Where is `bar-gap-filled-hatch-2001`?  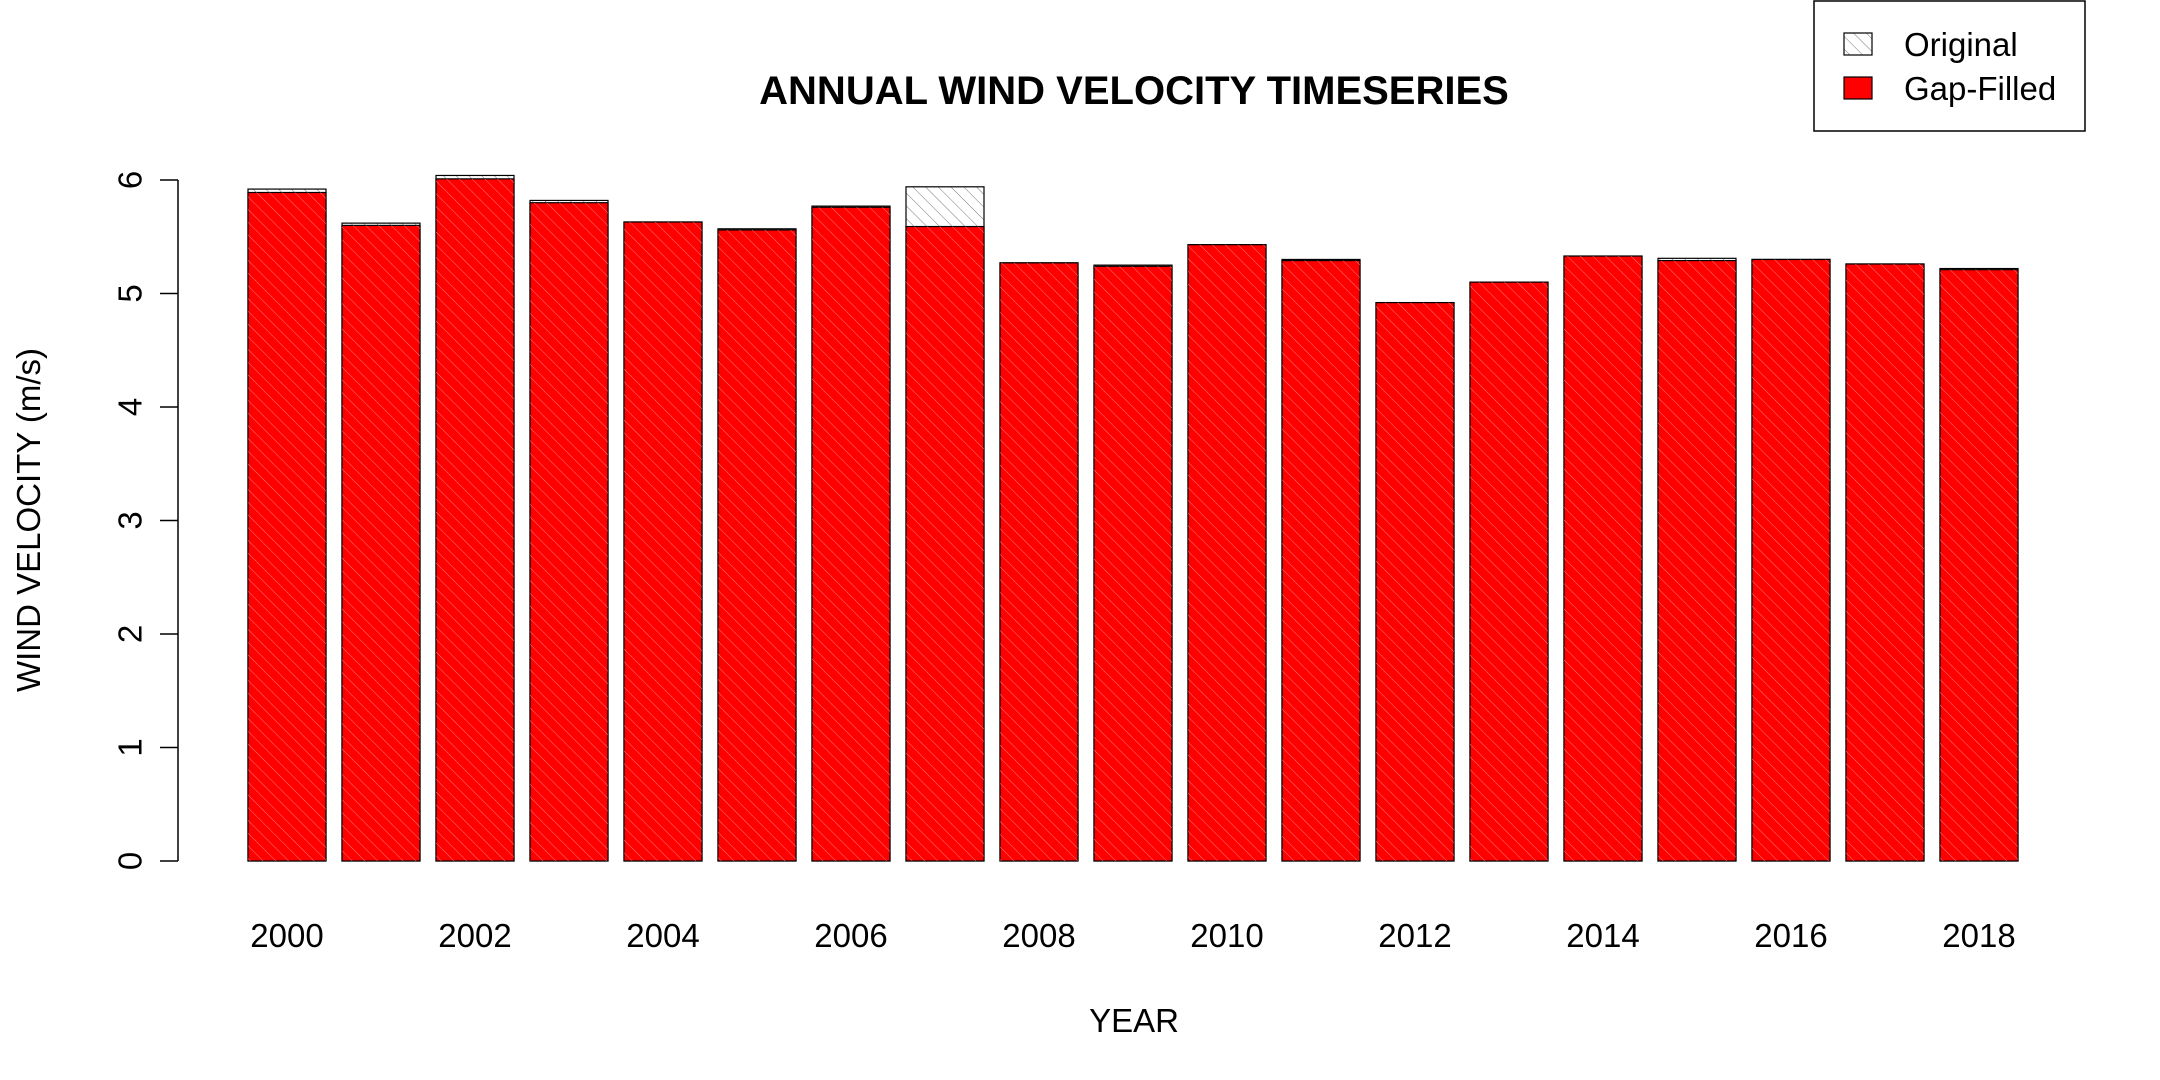
bar-gap-filled-hatch-2001 is located at coordinates (381, 543).